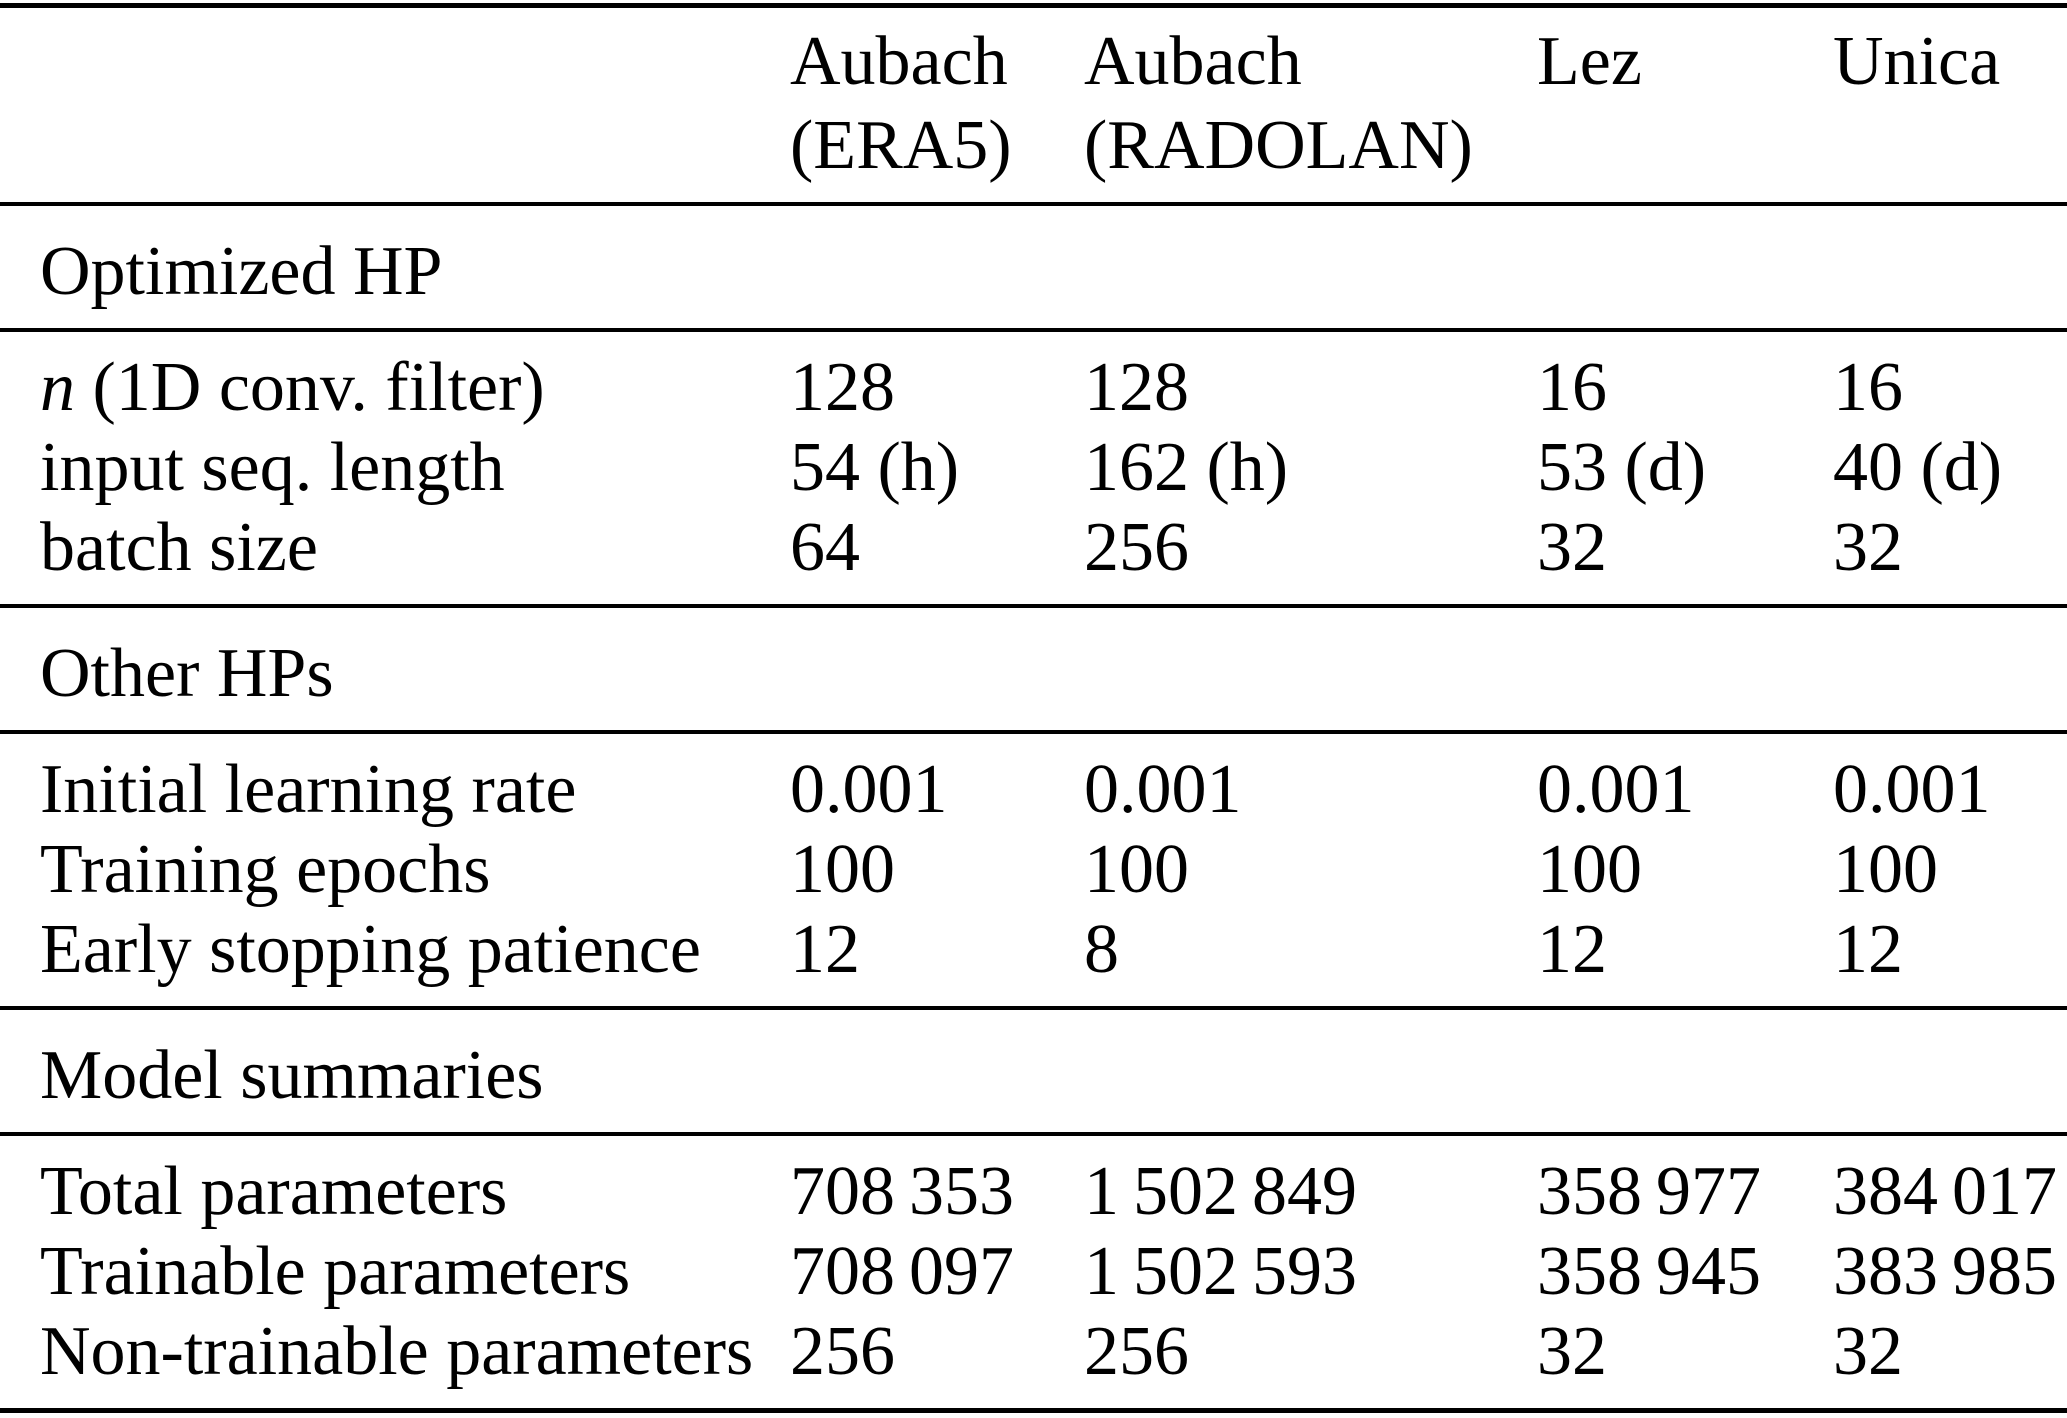 The width and height of the screenshot is (2067, 1418). Describe the element at coordinates (902, 1191) in the screenshot. I see `cell-value: 708 353` at that location.